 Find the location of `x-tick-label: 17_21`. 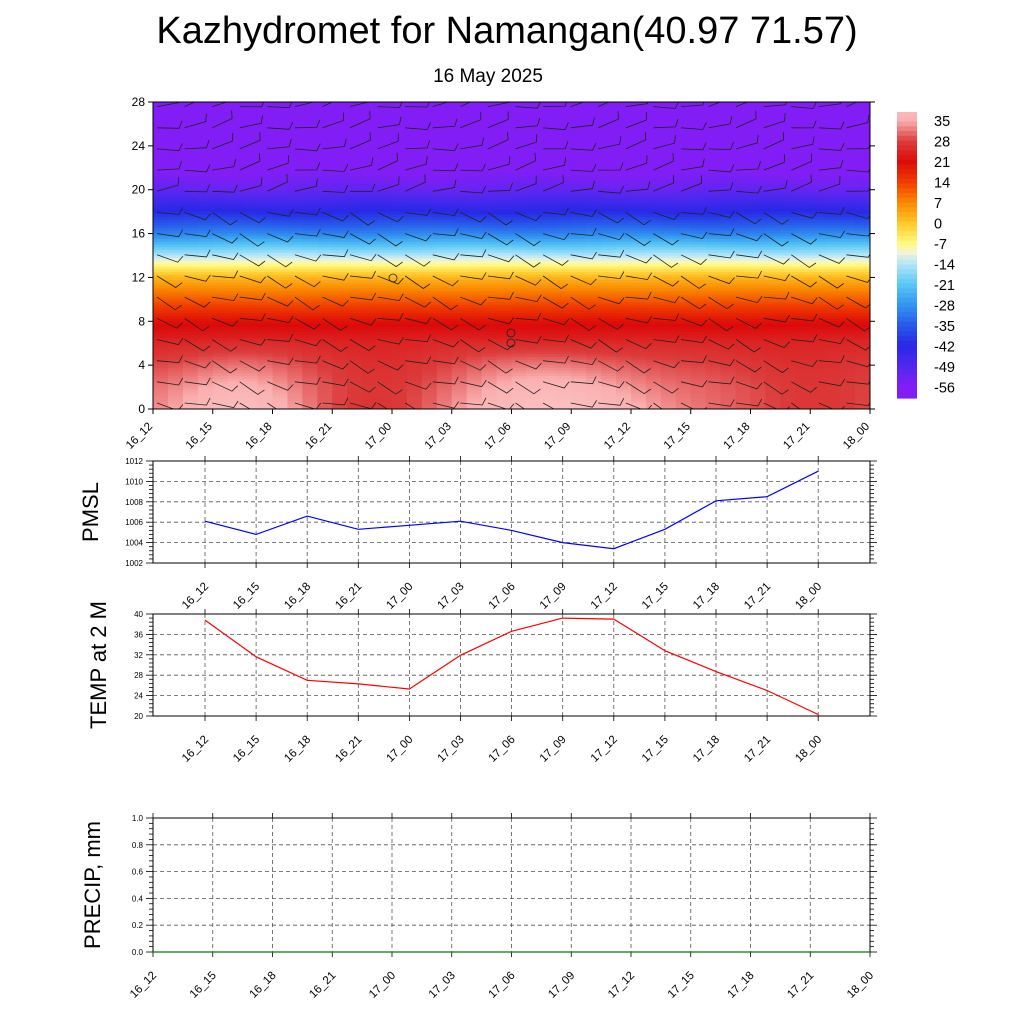

x-tick-label: 17_21 is located at coordinates (757, 596).